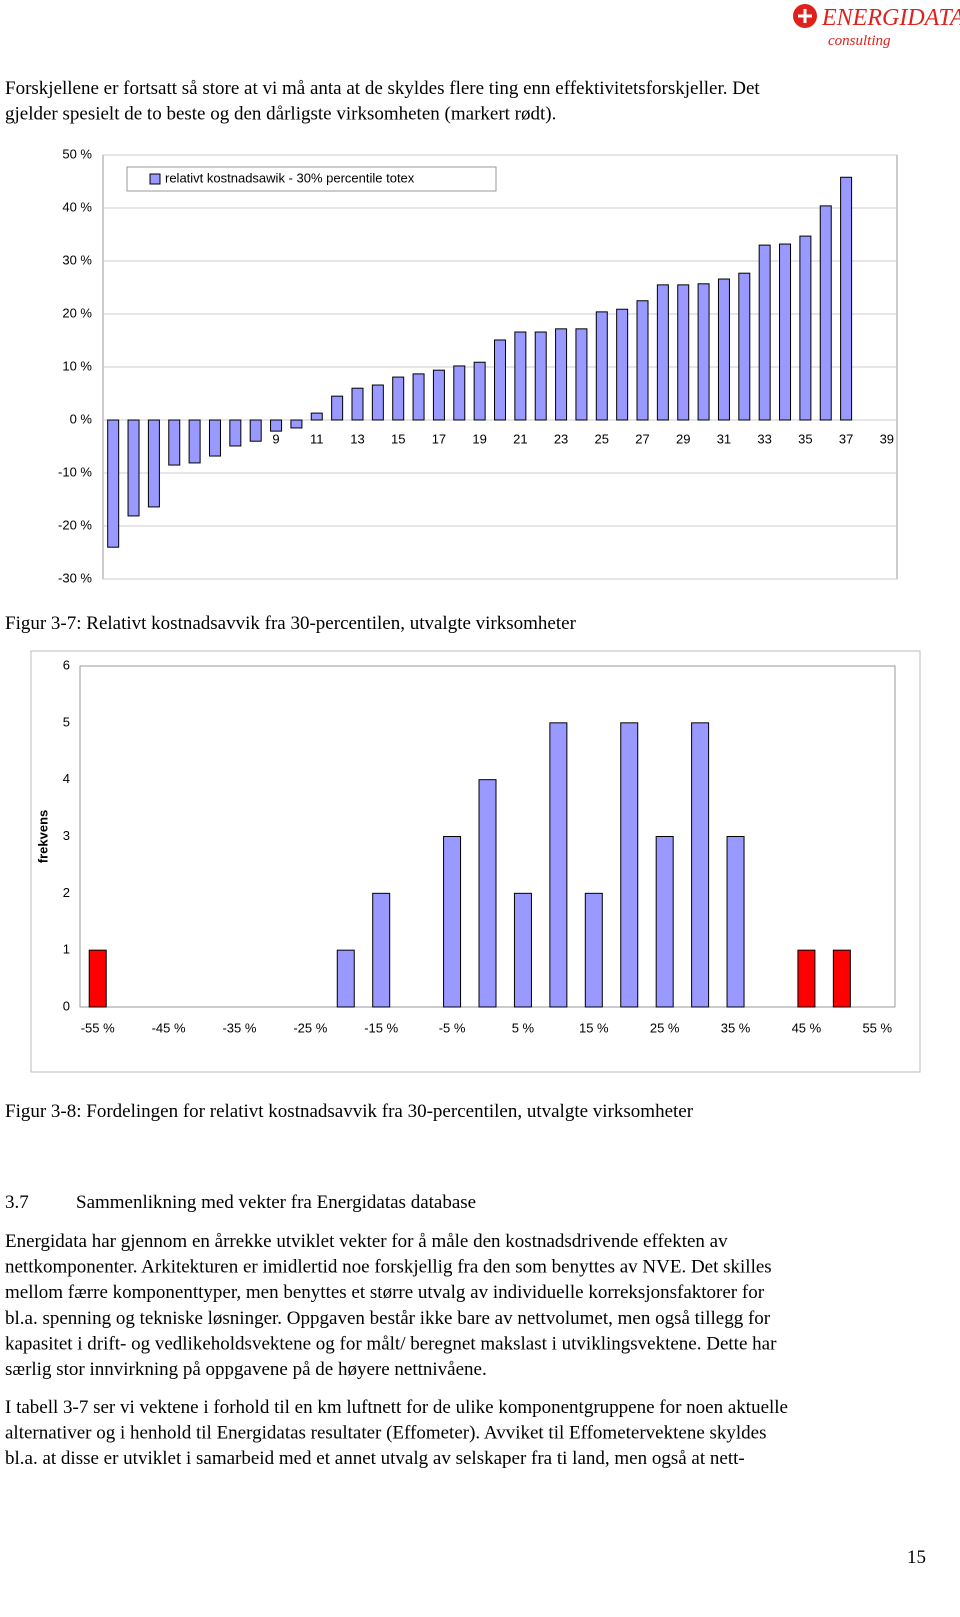  I want to click on y-axis-label: frekvens, so click(42, 836).